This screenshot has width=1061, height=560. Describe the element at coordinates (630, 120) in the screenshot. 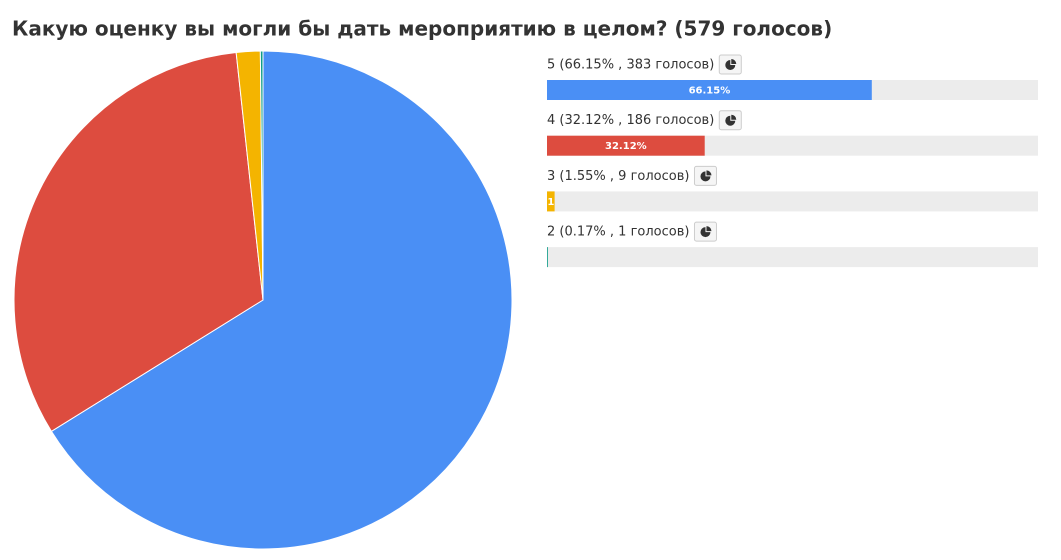

I see `option-label: 4 (32.12% , 186 голосов)` at that location.